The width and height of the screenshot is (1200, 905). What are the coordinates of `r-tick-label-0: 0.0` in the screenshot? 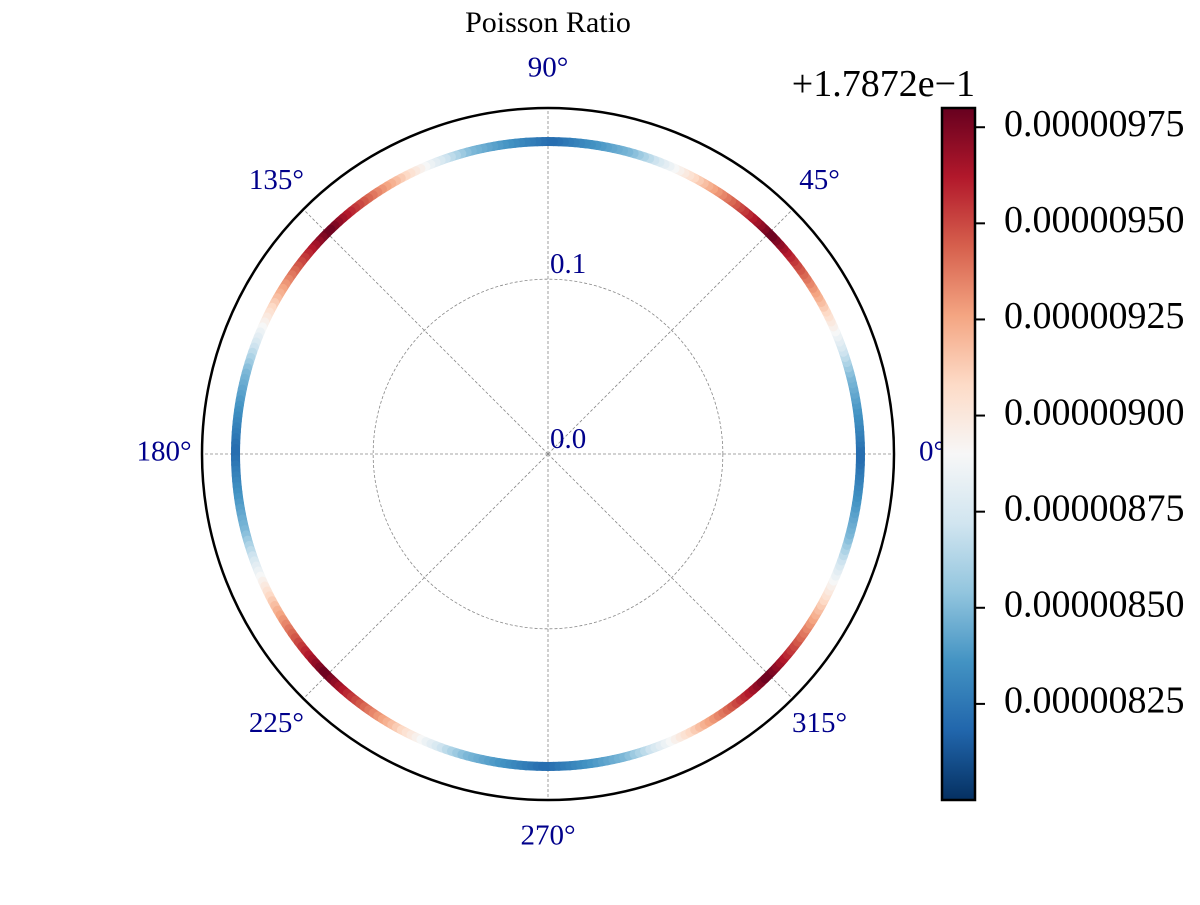 It's located at (568, 439).